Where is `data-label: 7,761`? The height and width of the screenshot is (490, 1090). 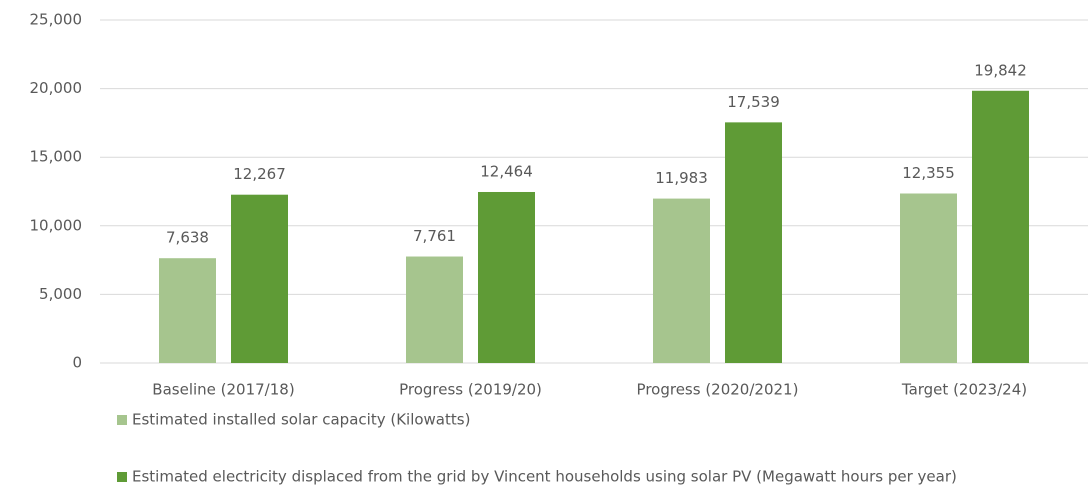 data-label: 7,761 is located at coordinates (434, 236).